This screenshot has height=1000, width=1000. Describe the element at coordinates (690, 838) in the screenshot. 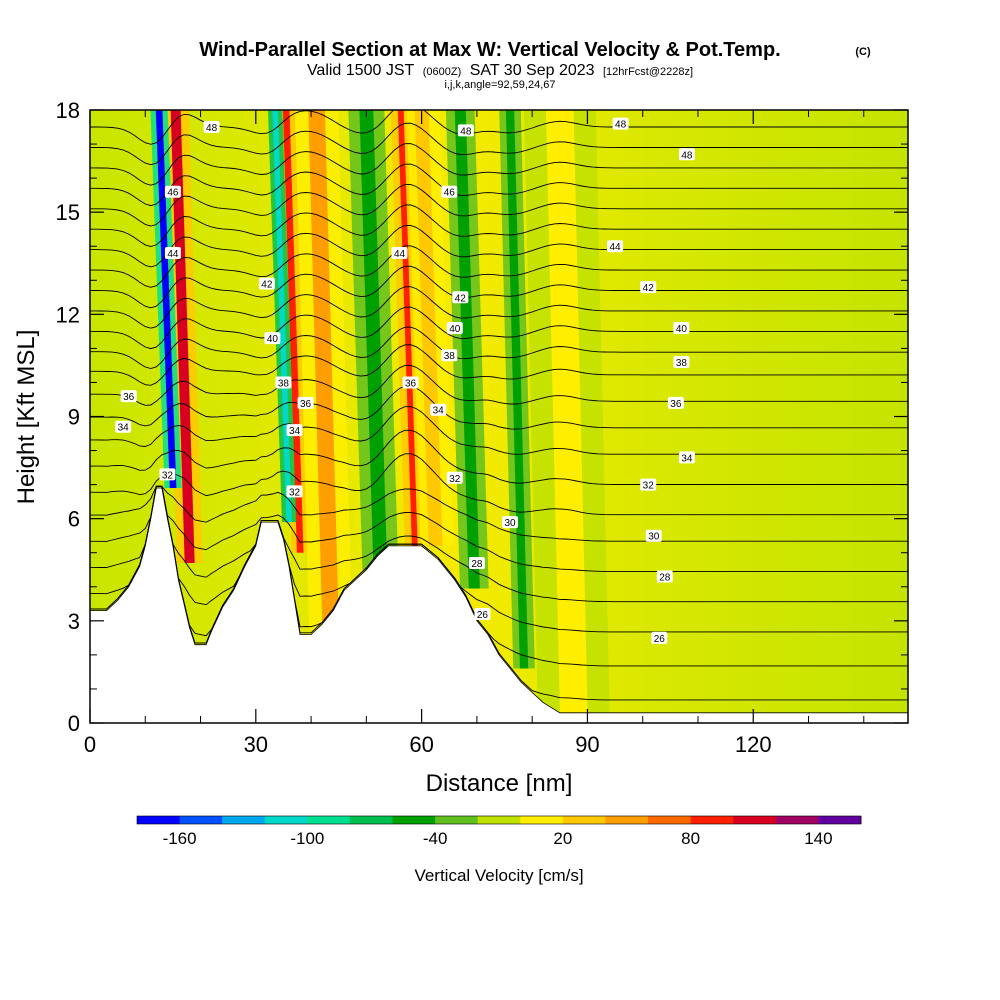

I see `colorbar-tick-label: 80` at that location.